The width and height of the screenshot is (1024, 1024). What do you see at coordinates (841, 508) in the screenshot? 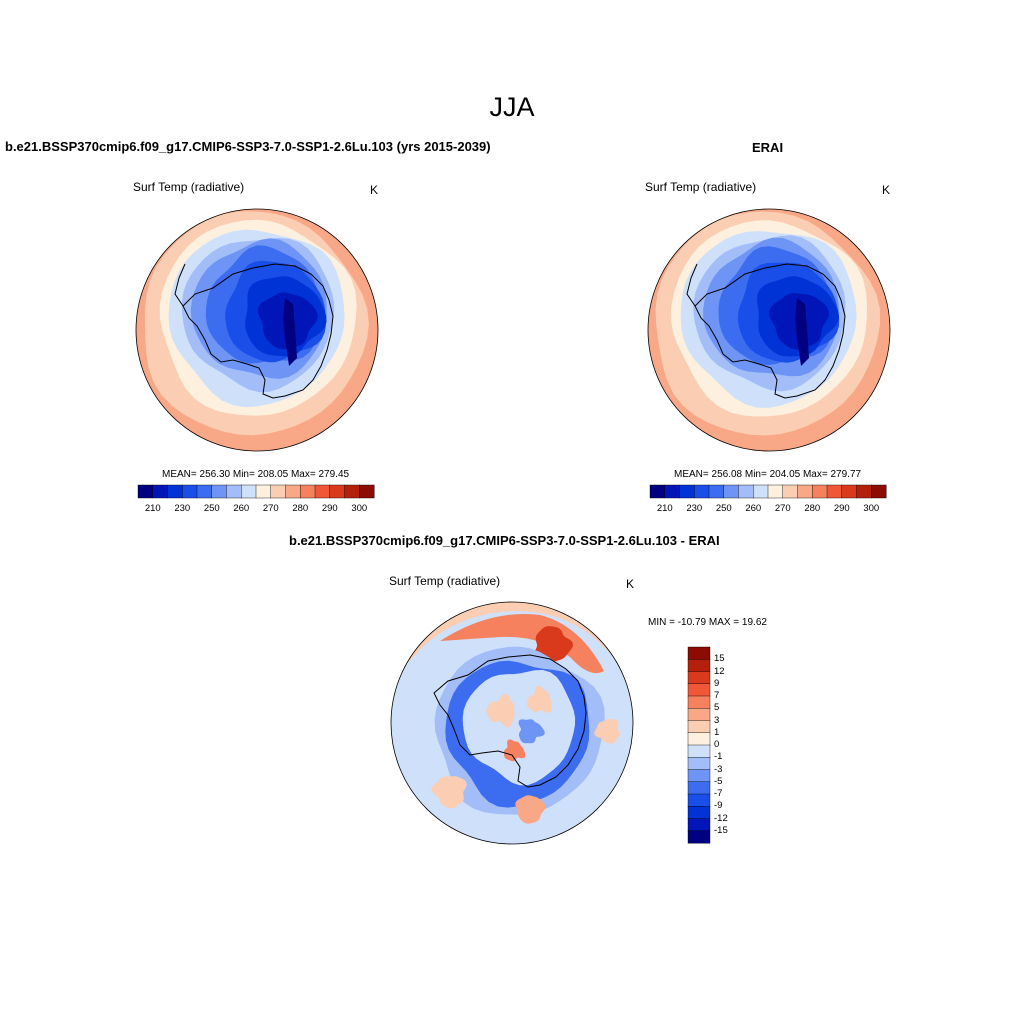
I see `obs-colorbar-tick-label: 290` at bounding box center [841, 508].